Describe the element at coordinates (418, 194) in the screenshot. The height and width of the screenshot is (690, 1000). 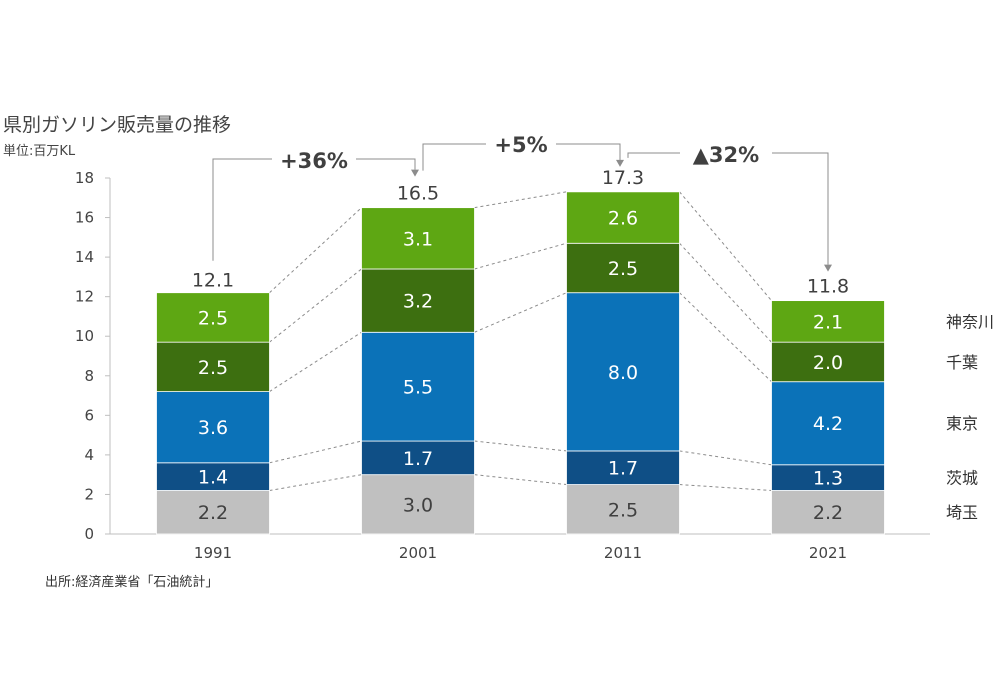
I see `total-label: 16.5` at that location.